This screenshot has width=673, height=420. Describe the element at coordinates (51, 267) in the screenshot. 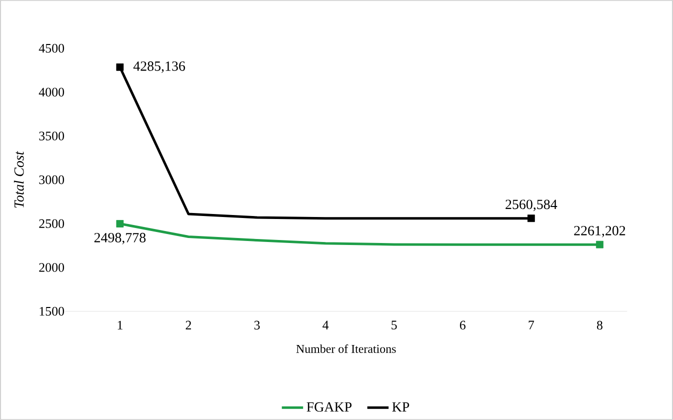

I see `y-tick-label: 2000` at that location.